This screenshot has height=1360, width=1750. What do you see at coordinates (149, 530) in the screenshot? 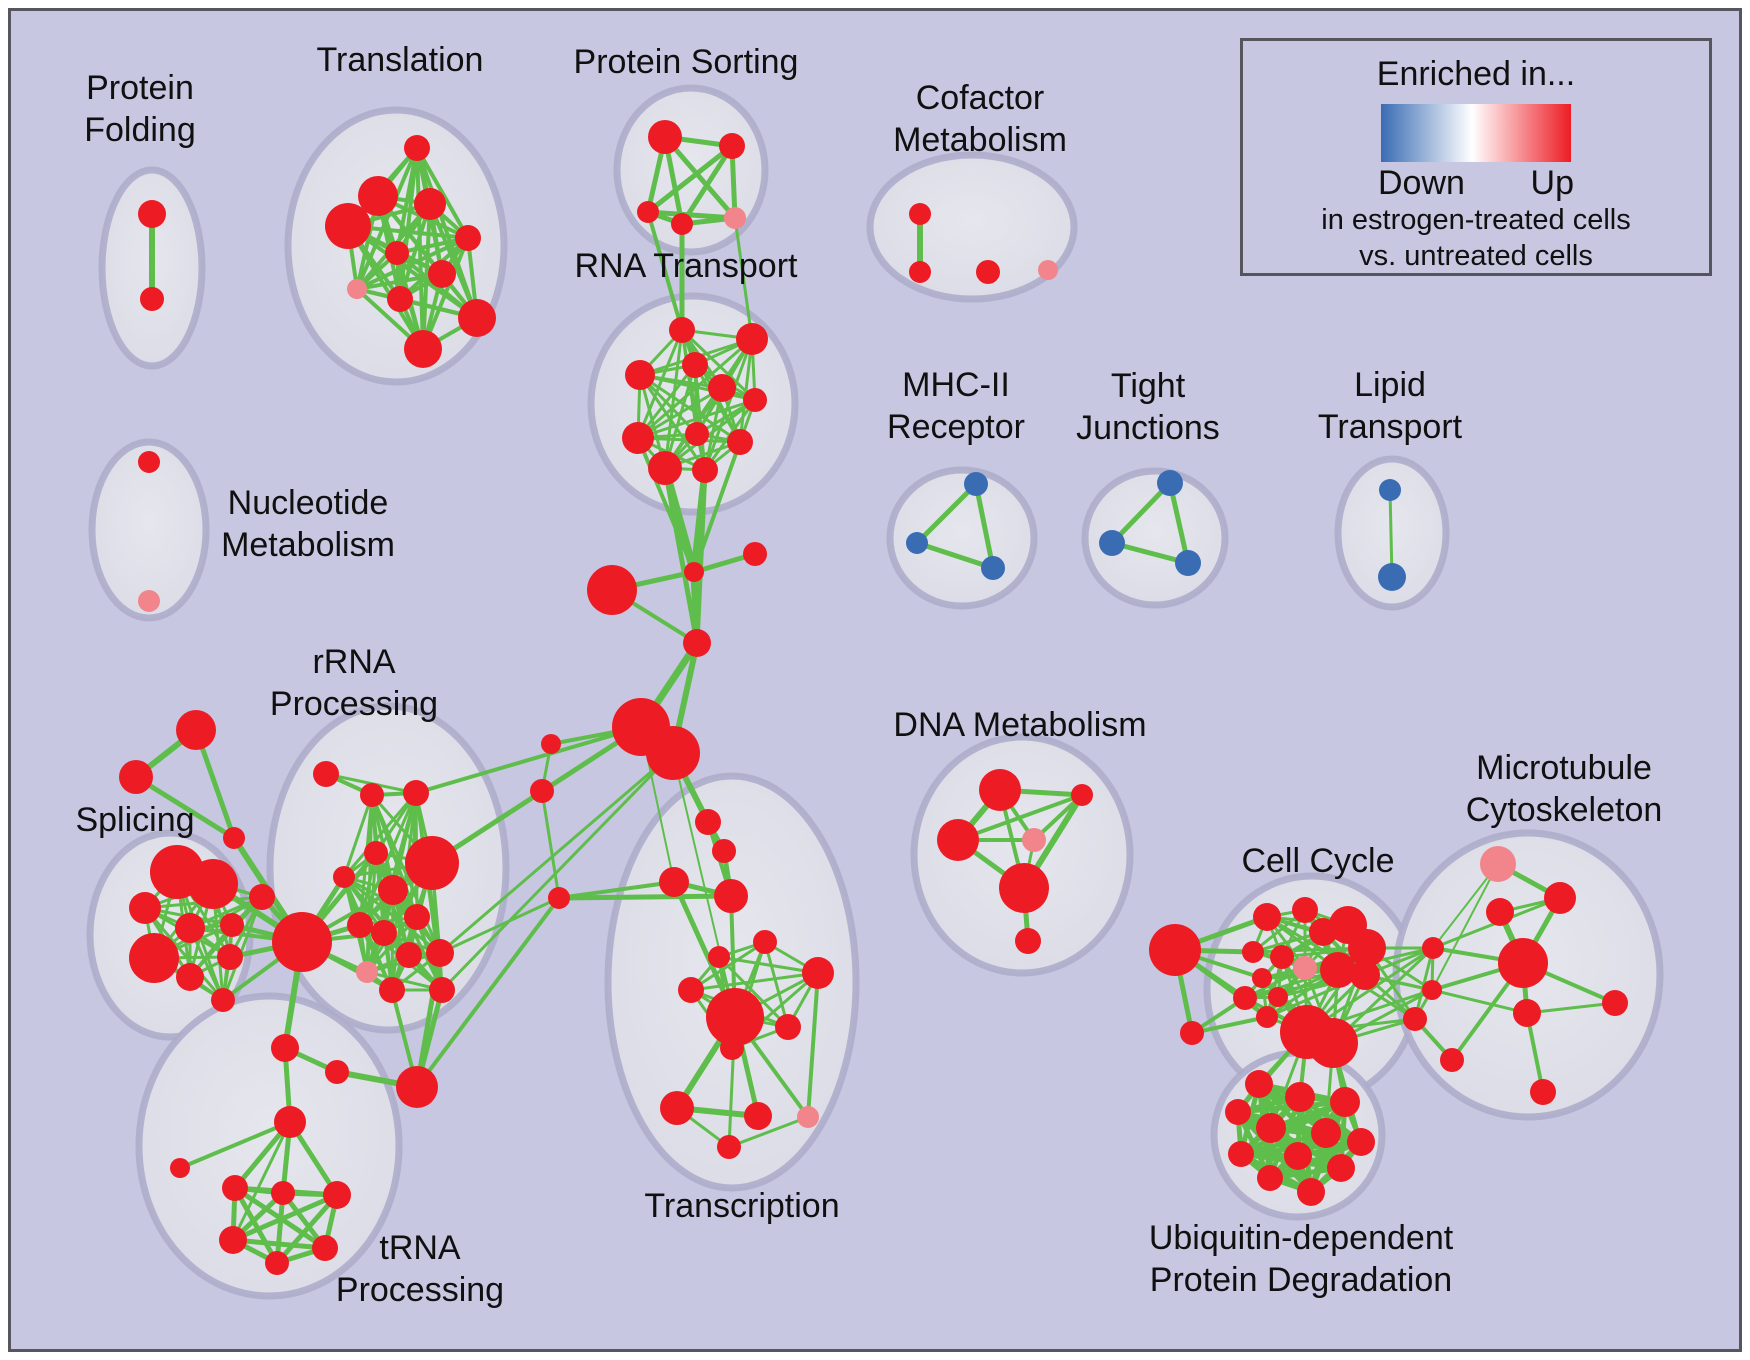
I see `cluster-ellipse-nucleotide-metabolism` at bounding box center [149, 530].